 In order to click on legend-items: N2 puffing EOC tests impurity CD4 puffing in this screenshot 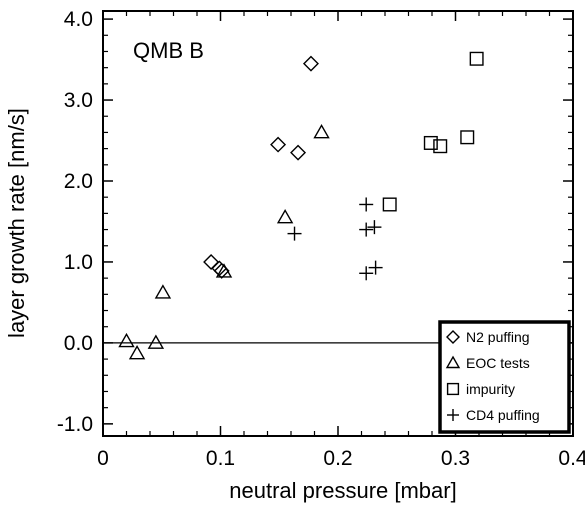, I will do `click(492, 376)`.